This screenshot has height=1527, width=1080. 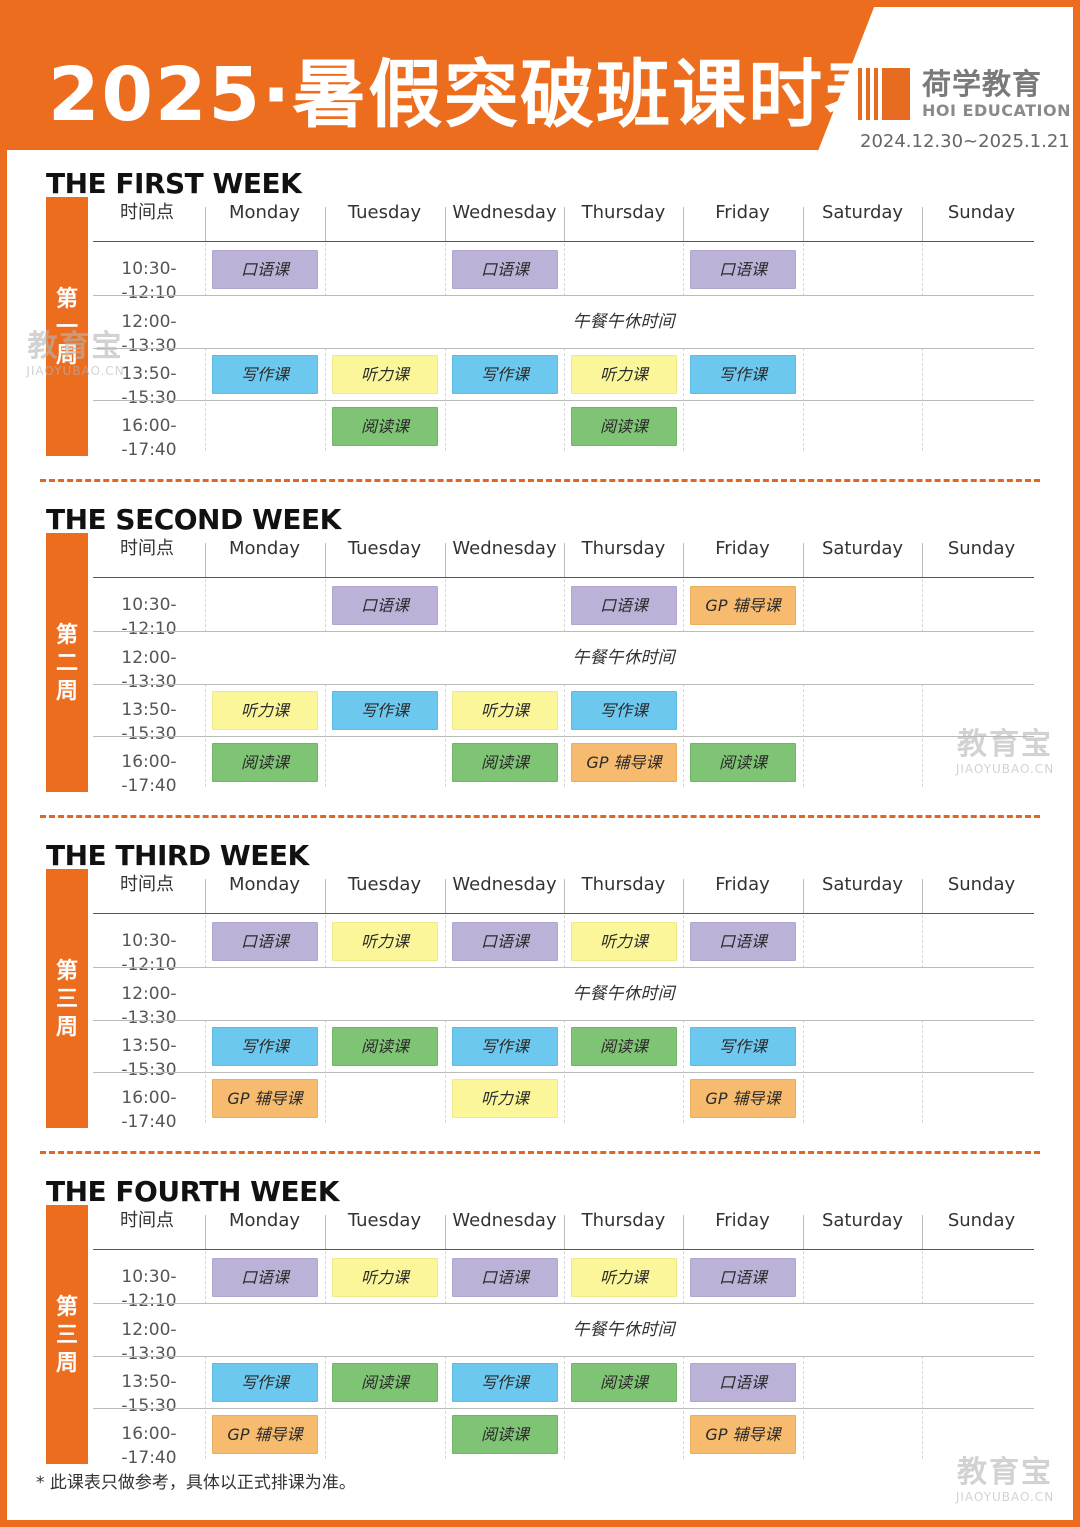 I want to click on week-label-bar: 第二周, so click(x=67, y=662).